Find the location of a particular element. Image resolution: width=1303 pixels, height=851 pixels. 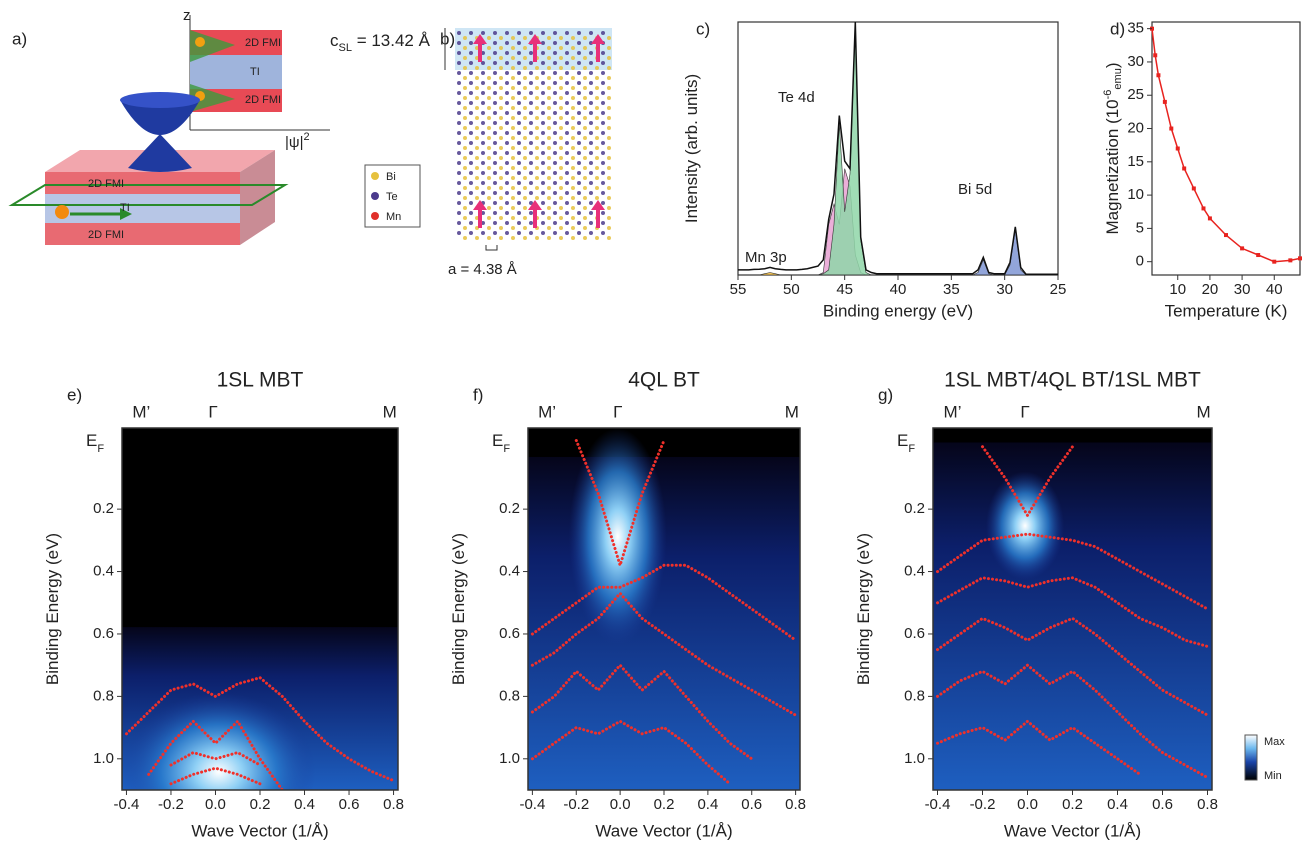

x-tick-label: 25 is located at coordinates (1058, 289).